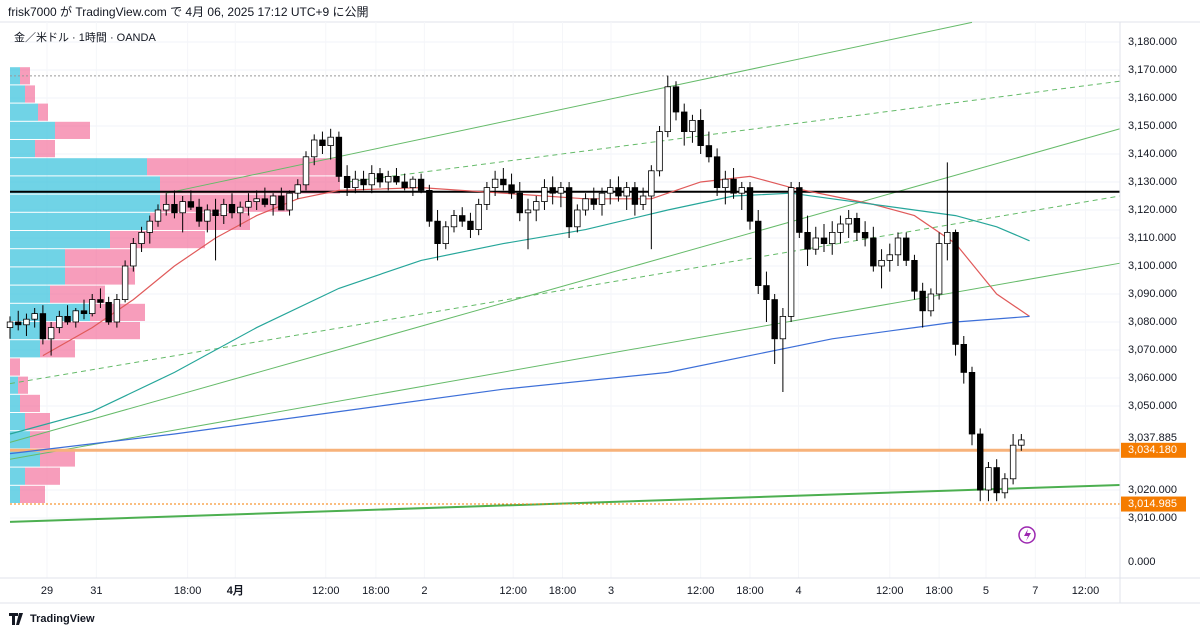 This screenshot has height=634, width=1200. I want to click on y-tick-label: 3,050.000, so click(1152, 406).